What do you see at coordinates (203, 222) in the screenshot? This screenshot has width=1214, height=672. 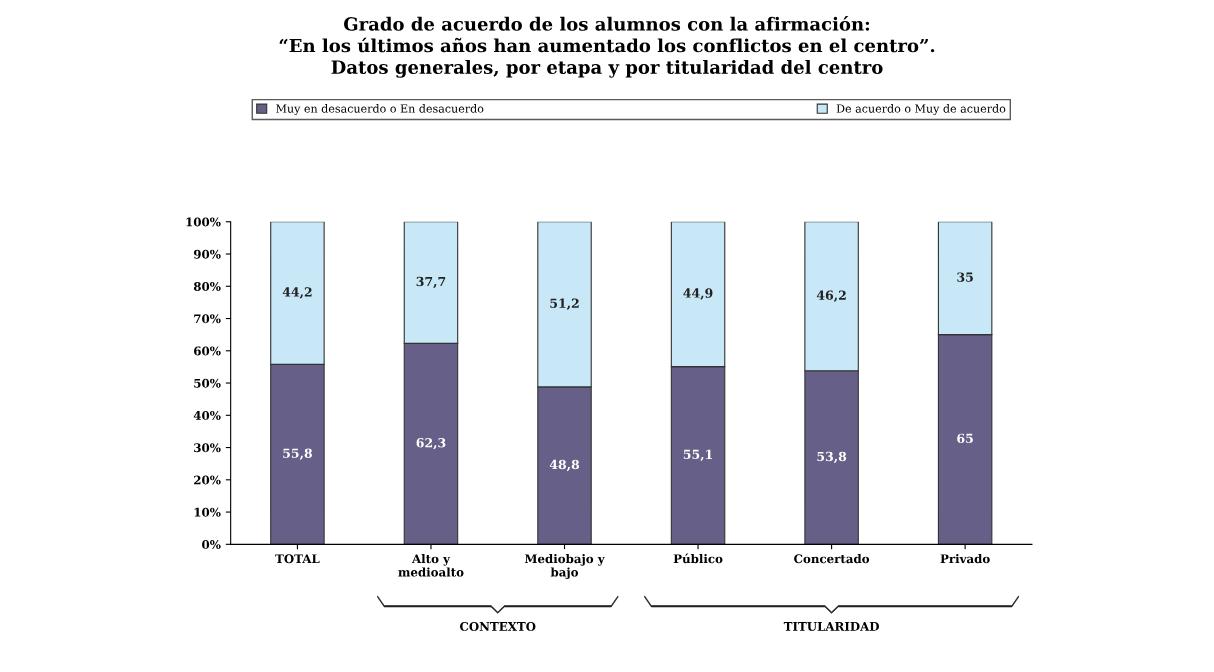 I see `y-tick-label: 100%` at bounding box center [203, 222].